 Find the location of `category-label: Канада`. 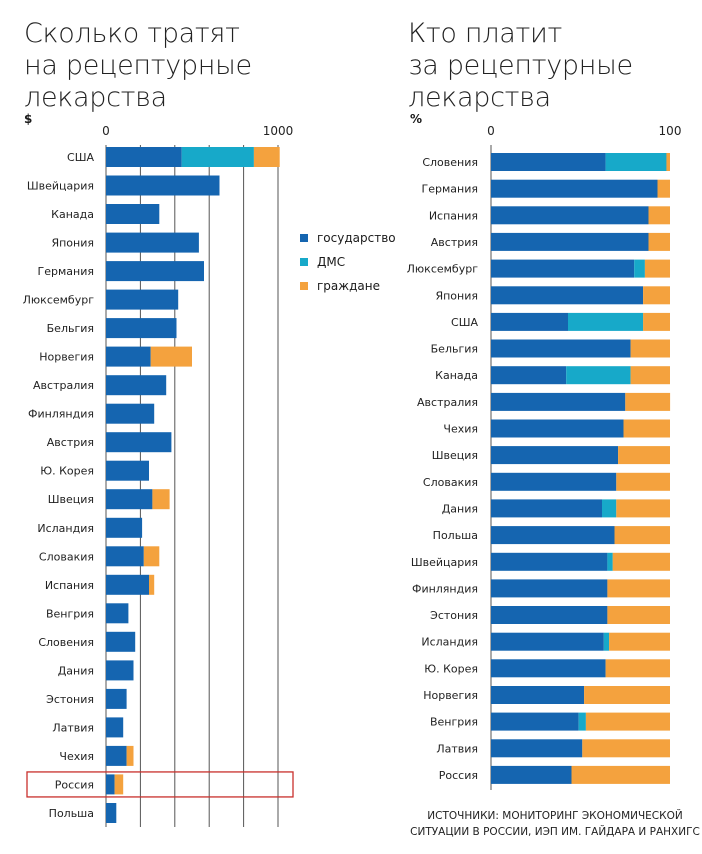

category-label: Канада is located at coordinates (72, 214).